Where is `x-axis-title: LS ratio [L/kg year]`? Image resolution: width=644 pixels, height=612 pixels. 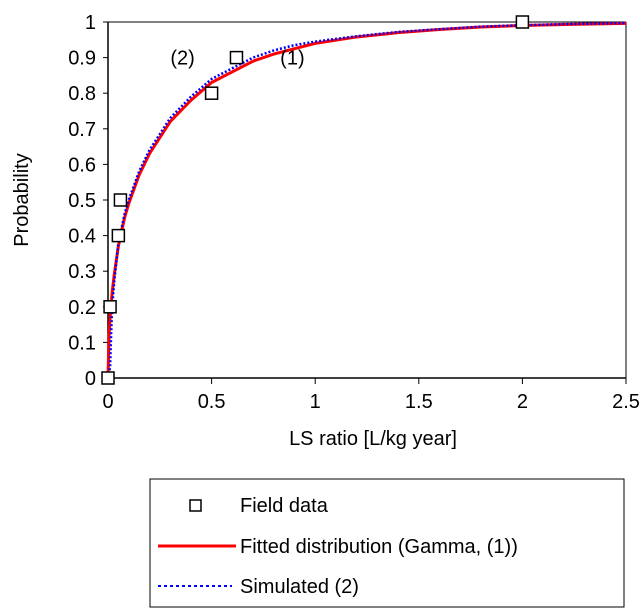 x-axis-title: LS ratio [L/kg year] is located at coordinates (373, 439).